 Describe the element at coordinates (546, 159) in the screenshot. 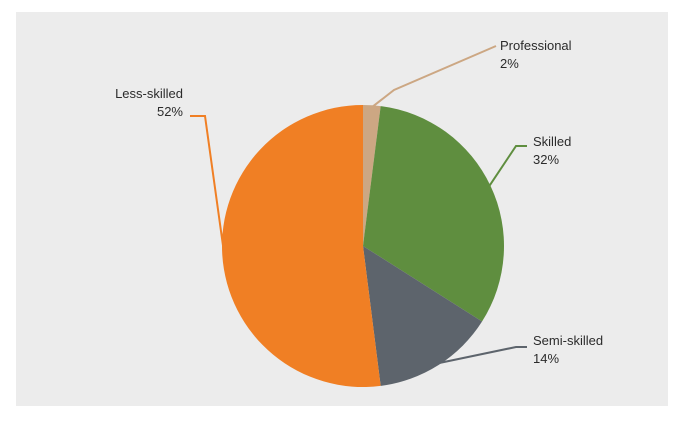

I see `value-skilled: 32%` at that location.